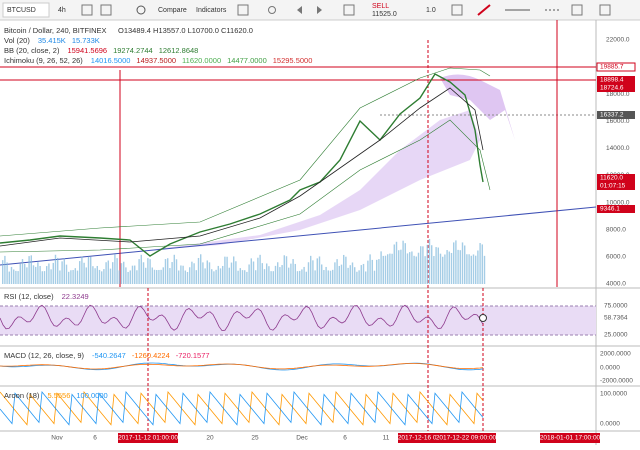 The width and height of the screenshot is (640, 450). What do you see at coordinates (272, 10) in the screenshot?
I see `alert-icon` at bounding box center [272, 10].